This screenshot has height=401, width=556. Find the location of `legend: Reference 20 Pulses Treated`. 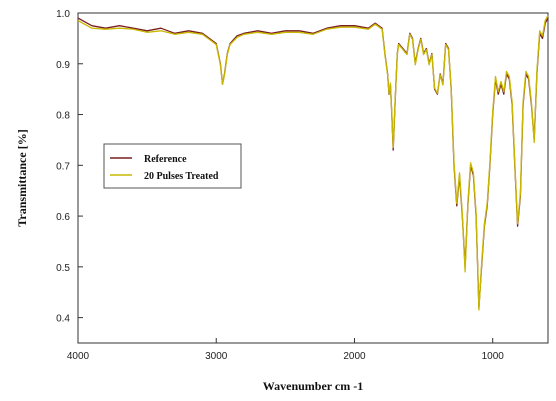

legend: Reference 20 Pulses Treated is located at coordinates (172, 166).